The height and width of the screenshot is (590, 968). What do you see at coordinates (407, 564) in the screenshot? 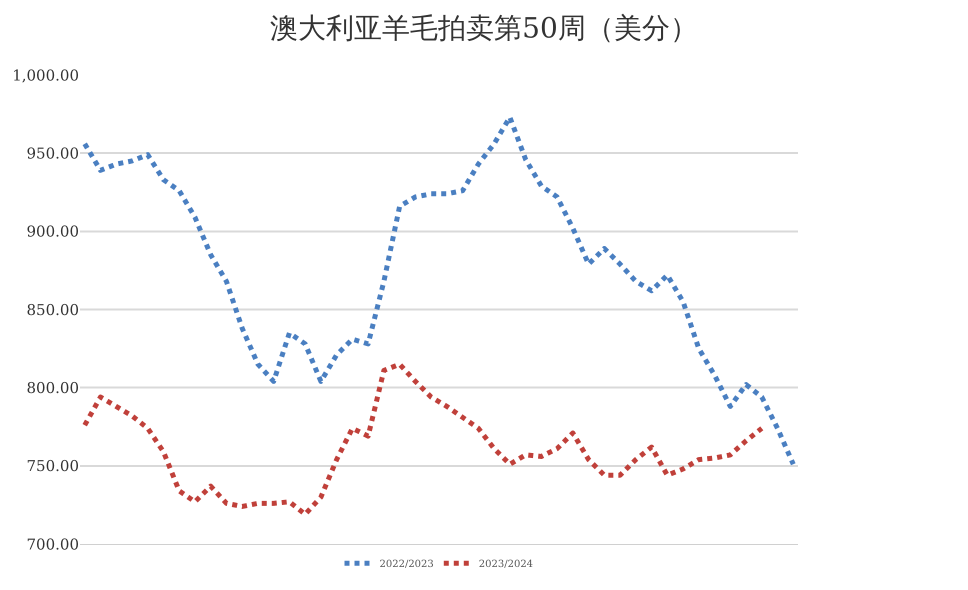
I see `legend-label: 2022/2023` at bounding box center [407, 564].